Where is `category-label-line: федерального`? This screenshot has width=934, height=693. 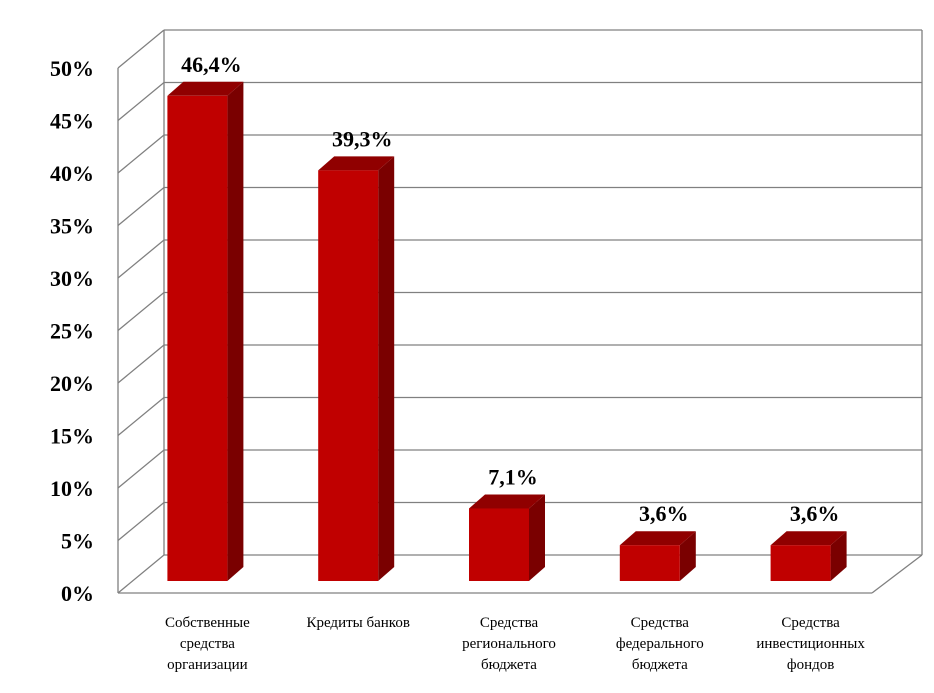
category-label-line: федерального is located at coordinates (660, 644).